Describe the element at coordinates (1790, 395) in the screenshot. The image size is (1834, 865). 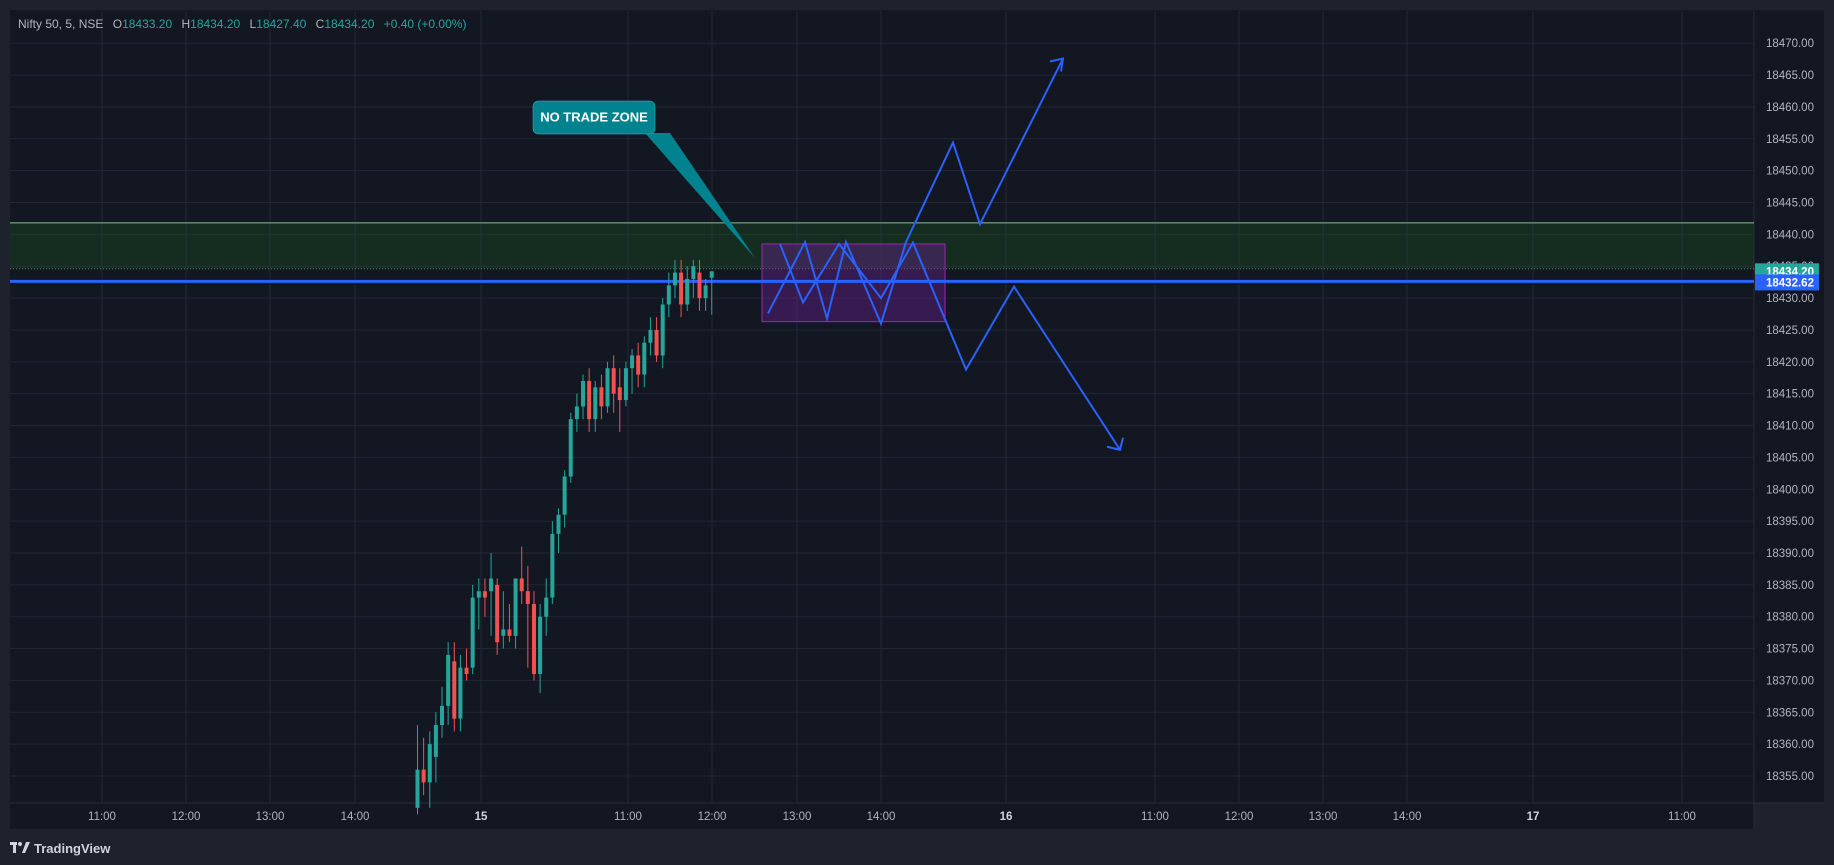
I see `y-tick-label: 18415.00` at that location.